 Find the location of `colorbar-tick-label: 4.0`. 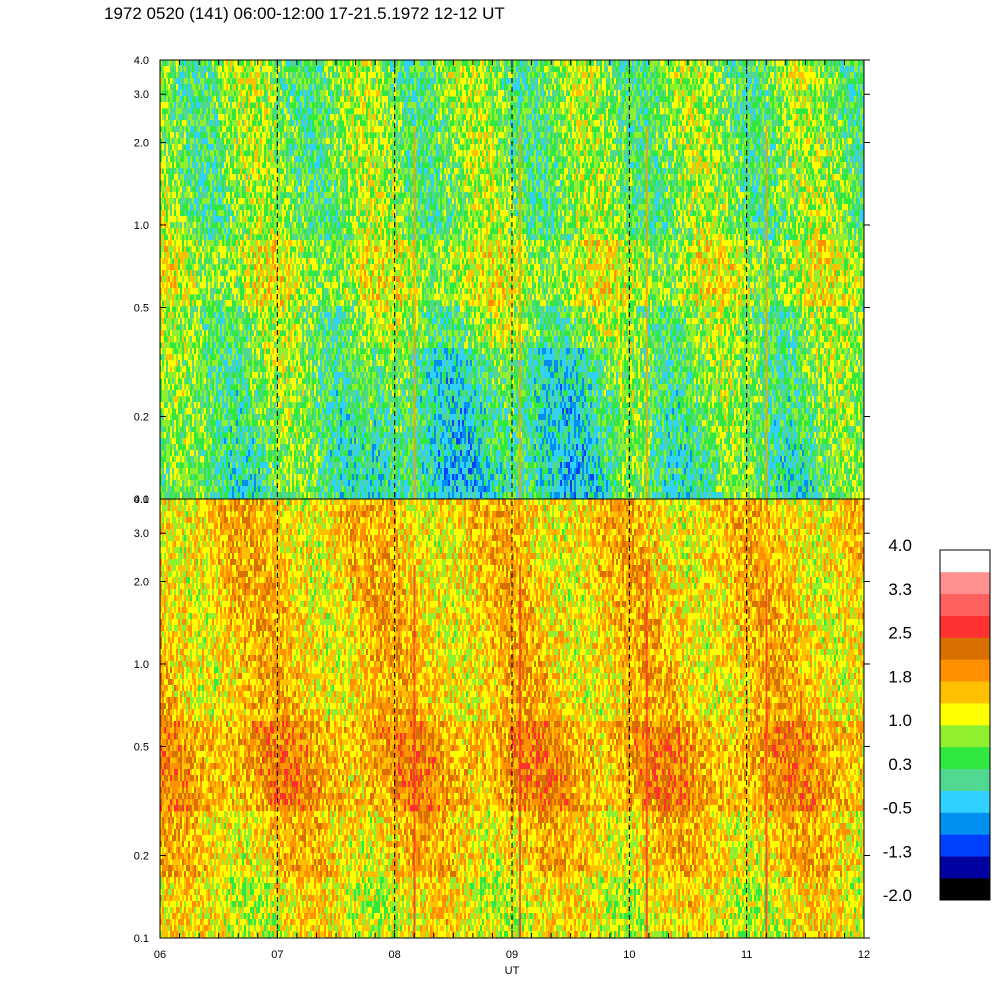

colorbar-tick-label: 4.0 is located at coordinates (900, 545).